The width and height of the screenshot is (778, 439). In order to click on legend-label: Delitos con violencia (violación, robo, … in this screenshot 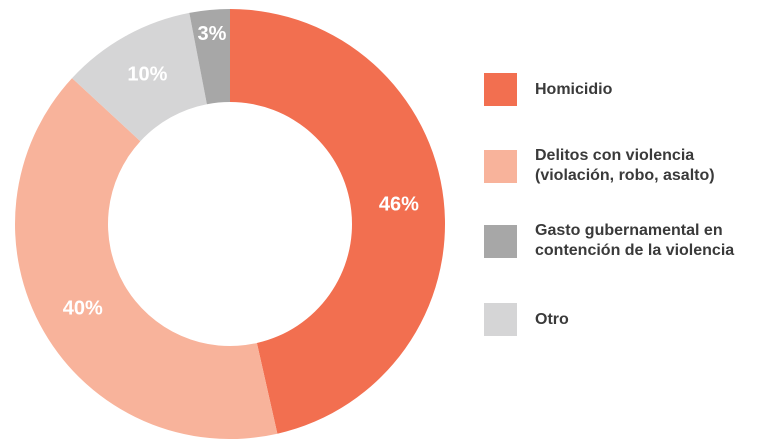, I will do `click(625, 165)`.